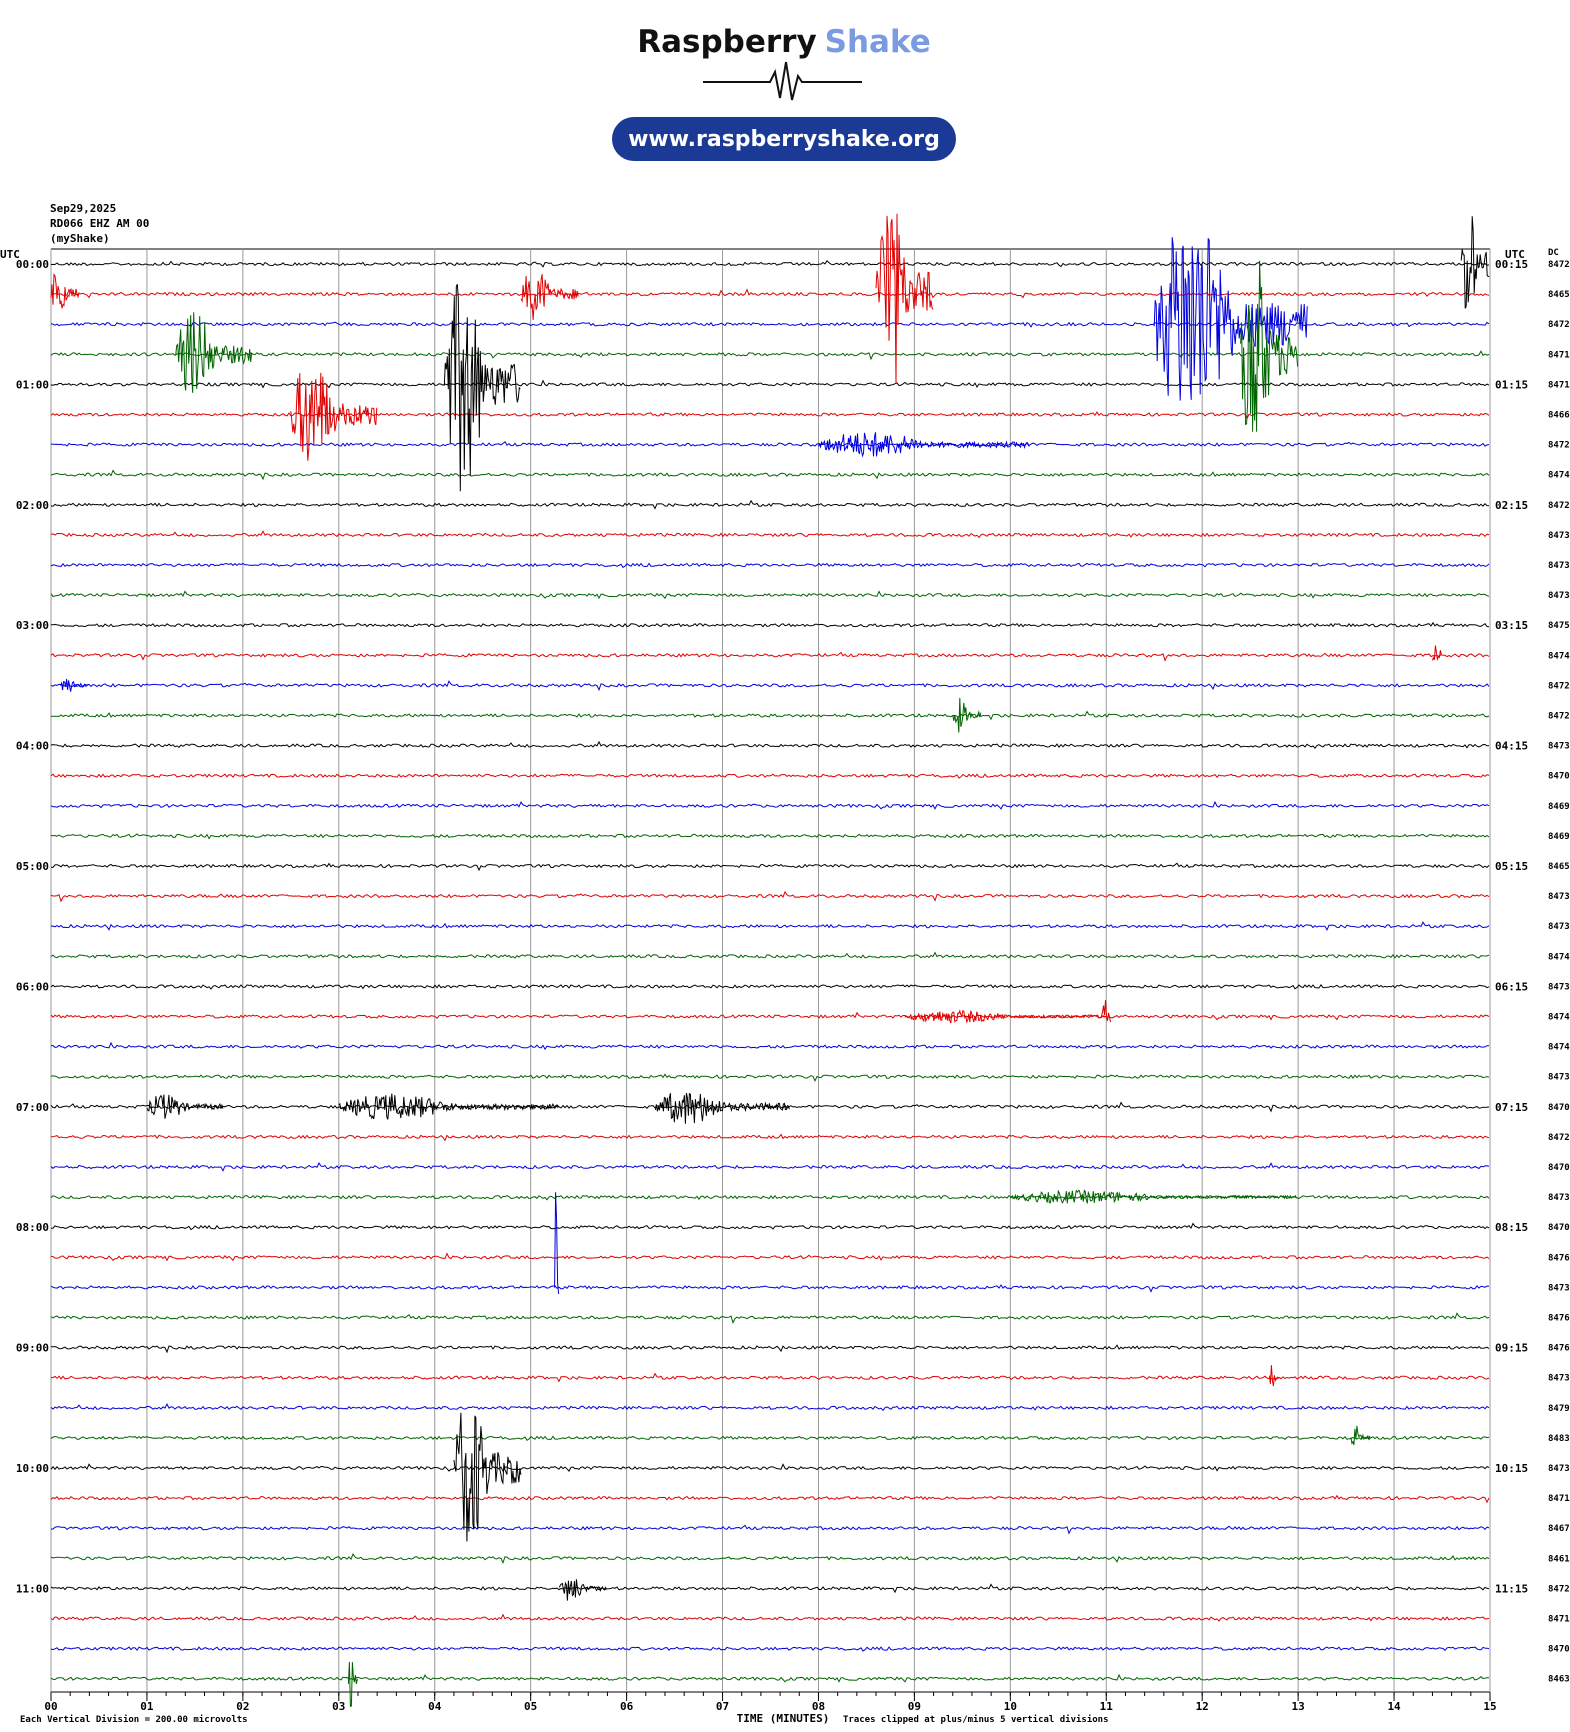 This screenshot has width=1570, height=1732. I want to click on x-axis-label: TIME (MINUTES), so click(783, 1718).